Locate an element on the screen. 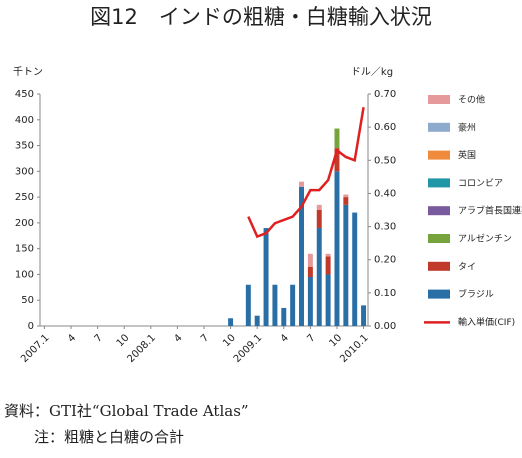 Image resolution: width=522 pixels, height=458 pixels. legend-label: ブラジル is located at coordinates (476, 294).